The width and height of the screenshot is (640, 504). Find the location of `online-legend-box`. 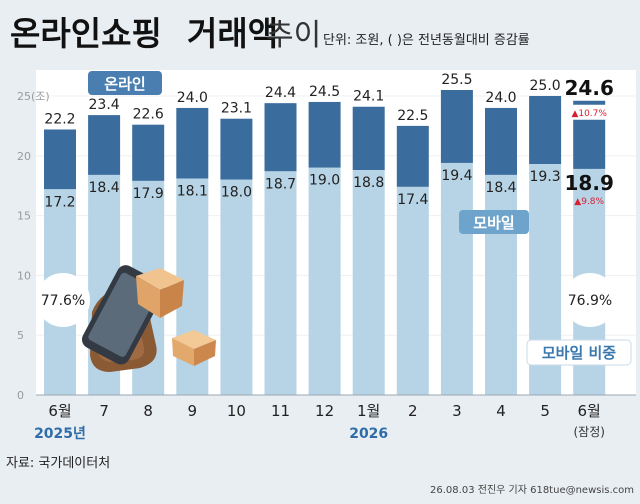

online-legend-box is located at coordinates (125, 83).